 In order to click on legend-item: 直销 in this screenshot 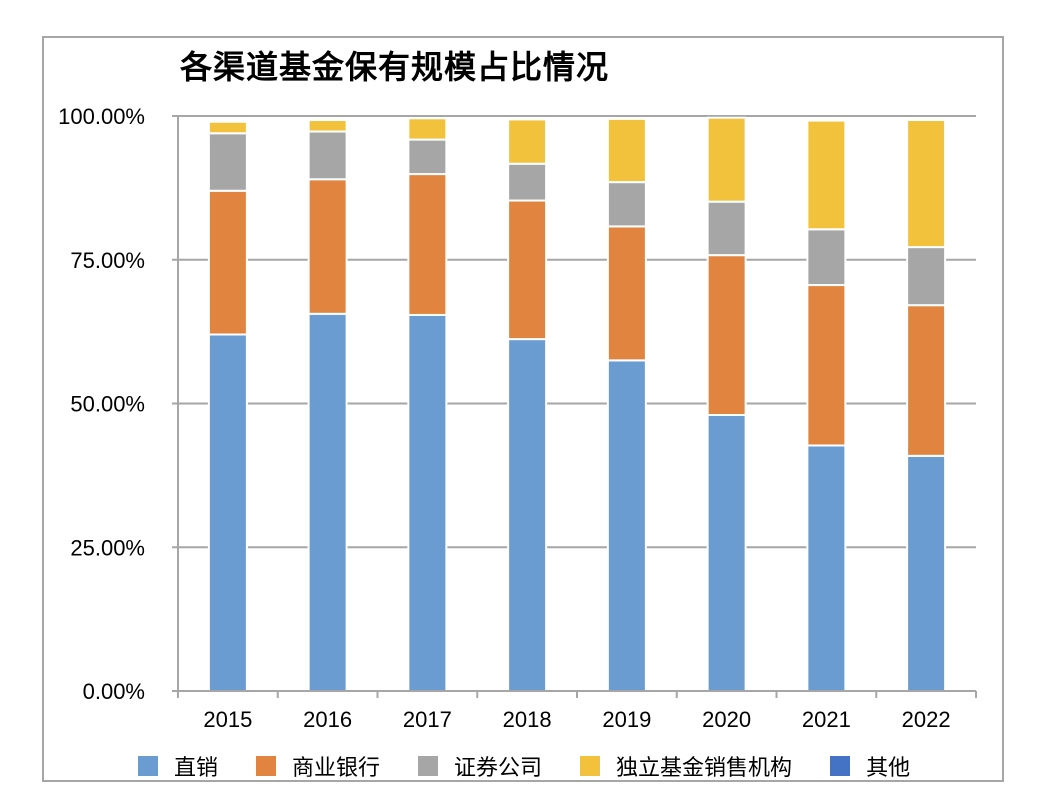, I will do `click(178, 766)`.